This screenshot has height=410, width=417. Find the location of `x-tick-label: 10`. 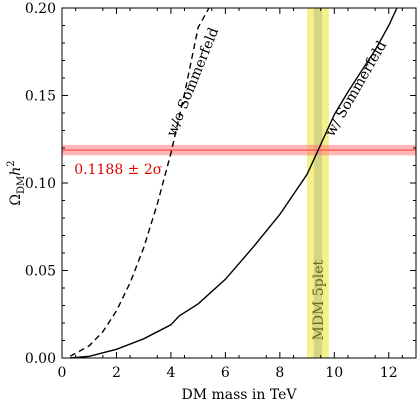

x-tick-label: 10 is located at coordinates (334, 373).